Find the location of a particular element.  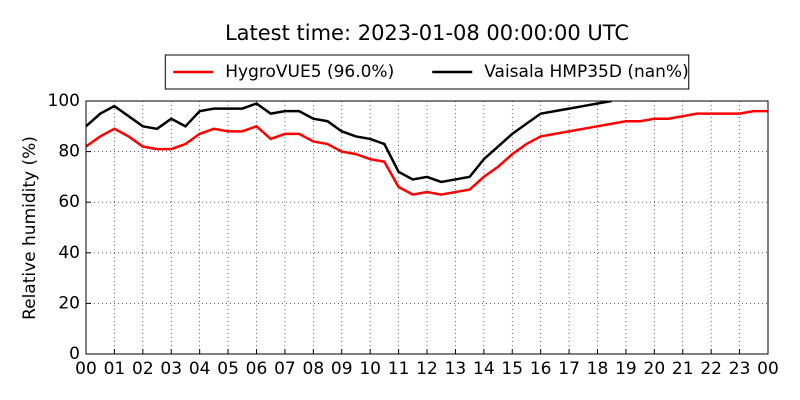

legend-box is located at coordinates (427, 72).